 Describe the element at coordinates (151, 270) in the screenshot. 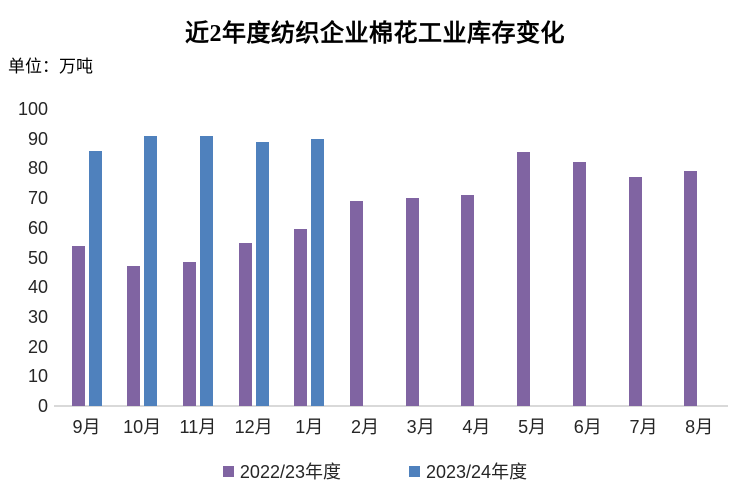

I see `bar-2023-24-10月` at that location.